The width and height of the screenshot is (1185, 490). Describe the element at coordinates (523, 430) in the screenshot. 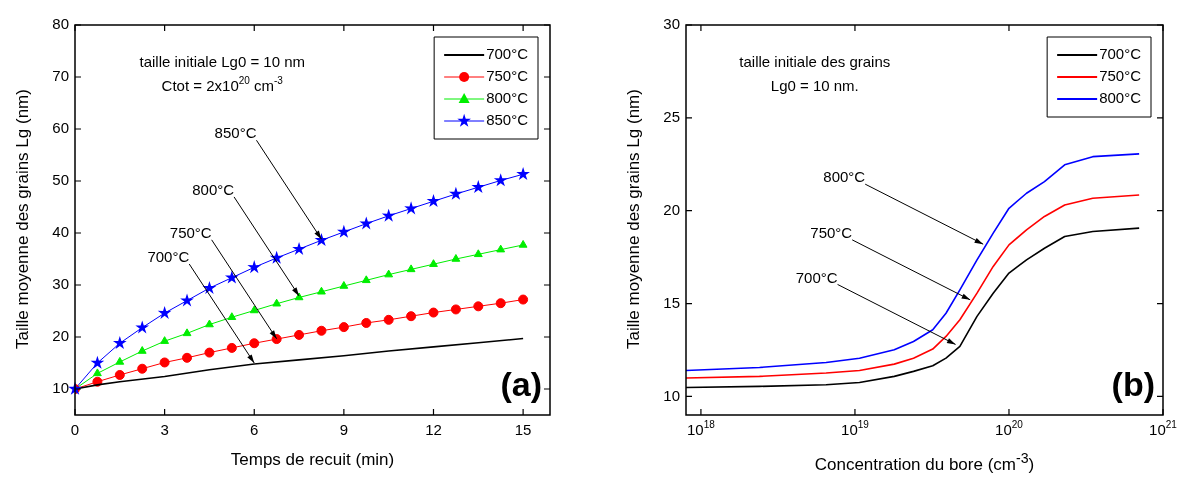

I see `x-tick-label: 15` at that location.